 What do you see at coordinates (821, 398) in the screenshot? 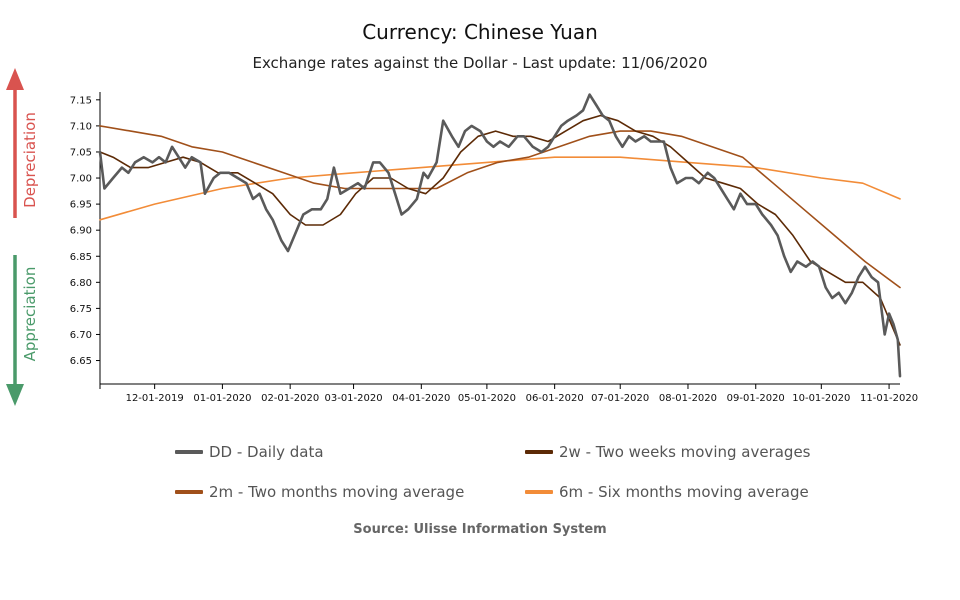
I see `x-tick-label: 10-01-2020` at bounding box center [821, 398].